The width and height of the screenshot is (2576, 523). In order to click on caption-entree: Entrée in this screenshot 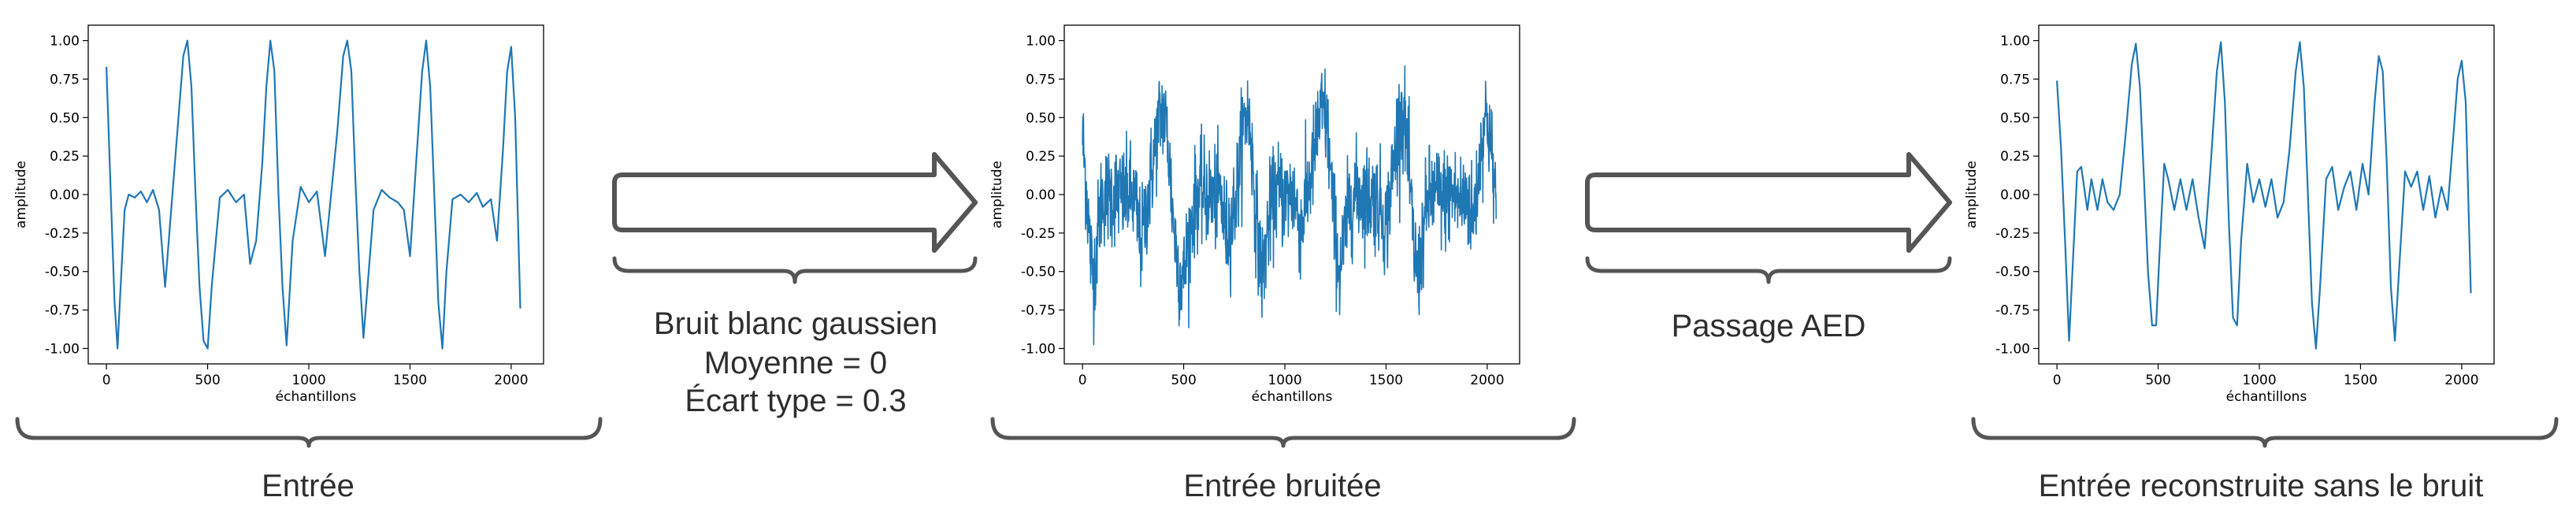, I will do `click(308, 486)`.